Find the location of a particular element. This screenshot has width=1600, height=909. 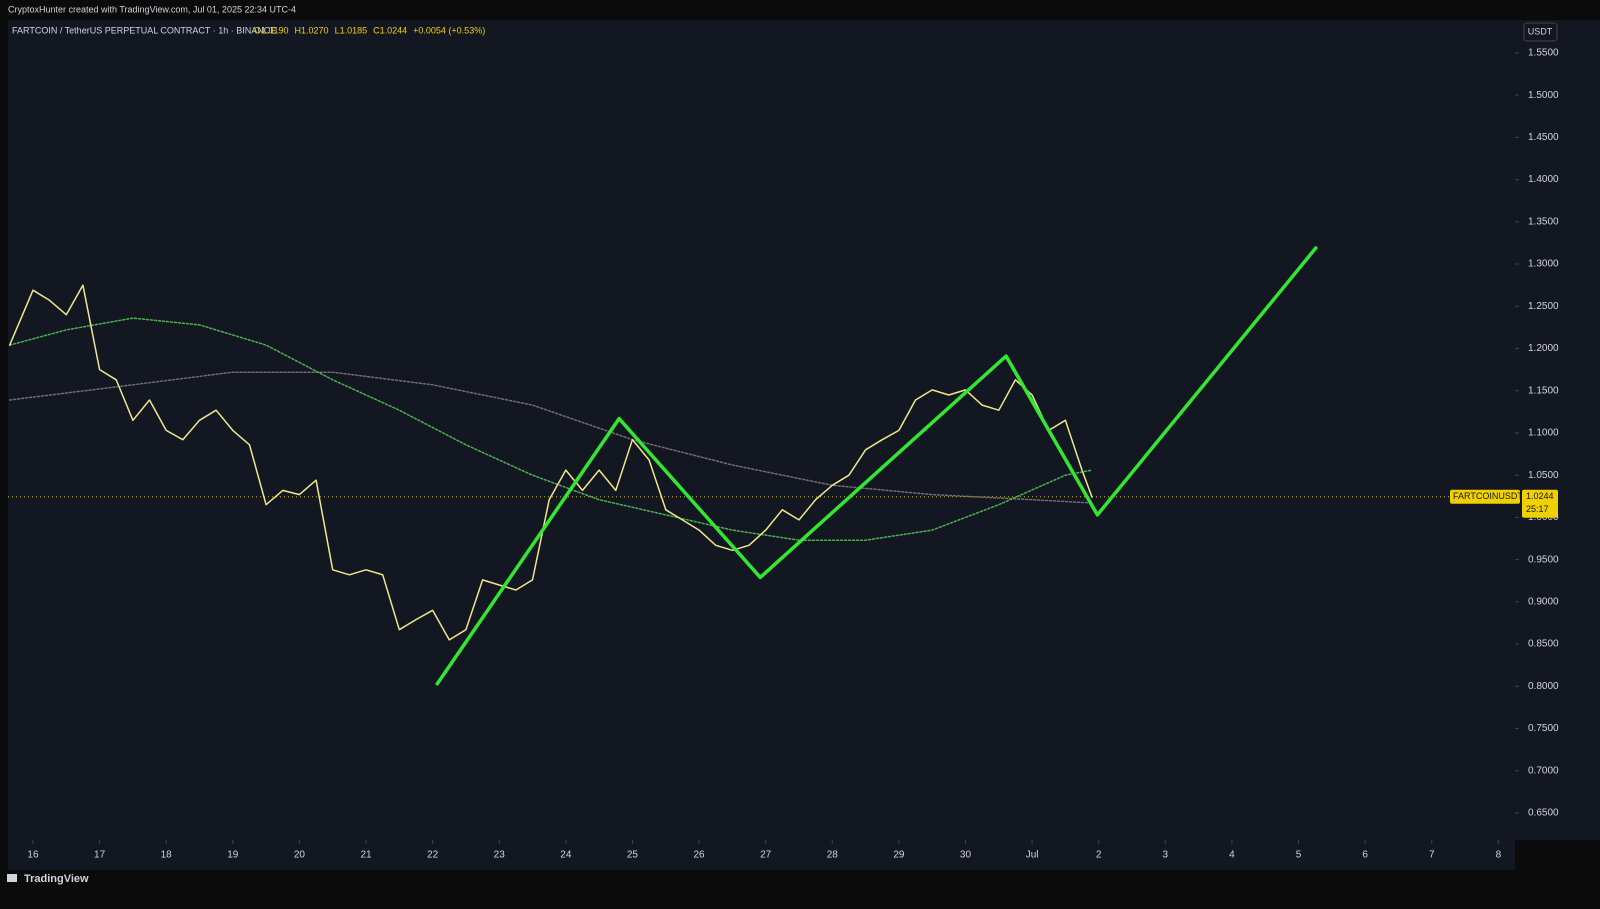

last-price-label: 1.0244 is located at coordinates (1540, 496).